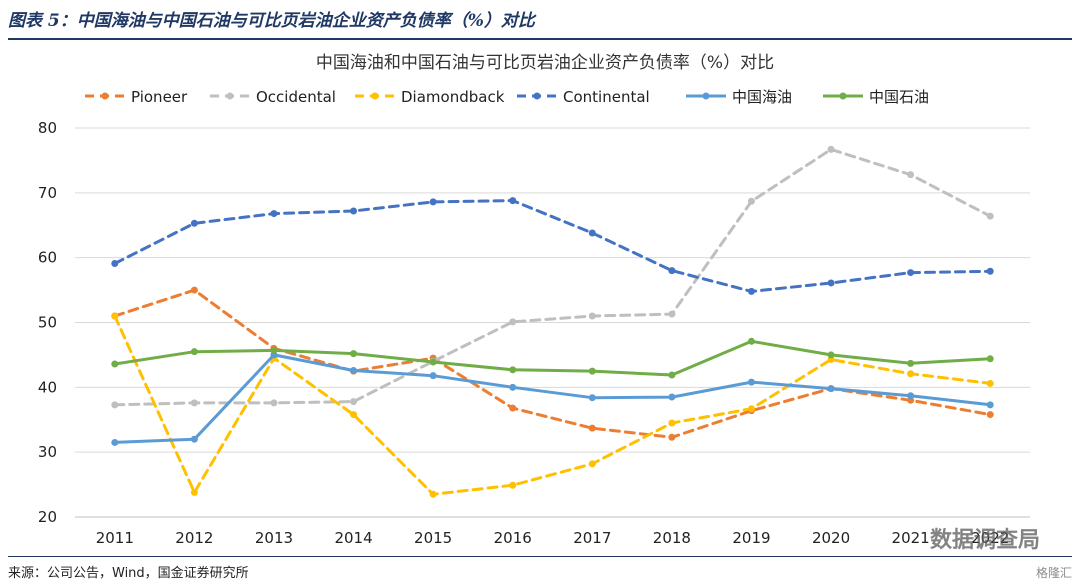  I want to click on y-tick-label: 40, so click(47, 387).